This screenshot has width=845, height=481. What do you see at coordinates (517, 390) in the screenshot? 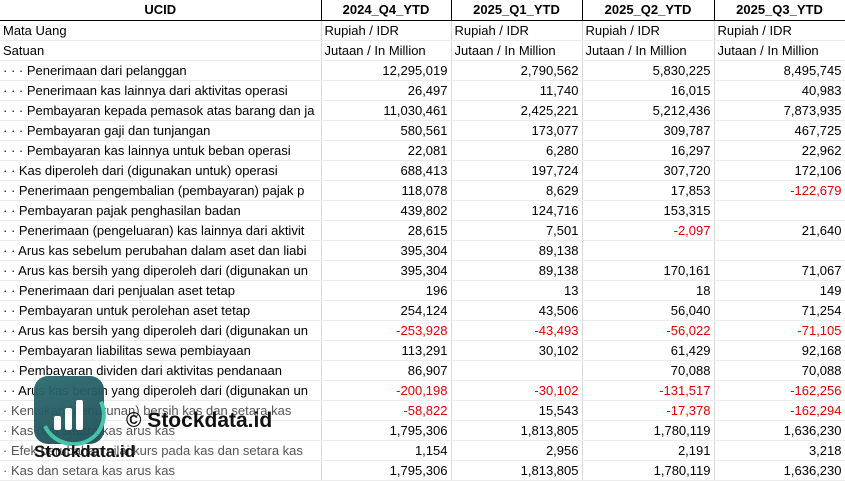
I see `value-cell: -30,102` at bounding box center [517, 390].